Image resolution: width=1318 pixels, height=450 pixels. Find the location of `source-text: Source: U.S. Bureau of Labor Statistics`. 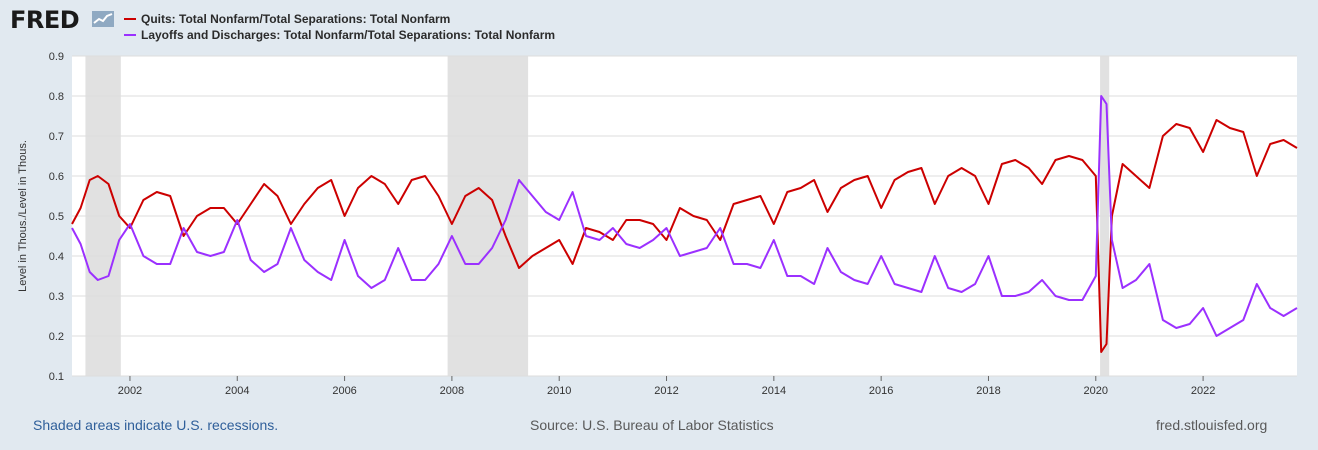

source-text: Source: U.S. Bureau of Labor Statistics is located at coordinates (652, 425).